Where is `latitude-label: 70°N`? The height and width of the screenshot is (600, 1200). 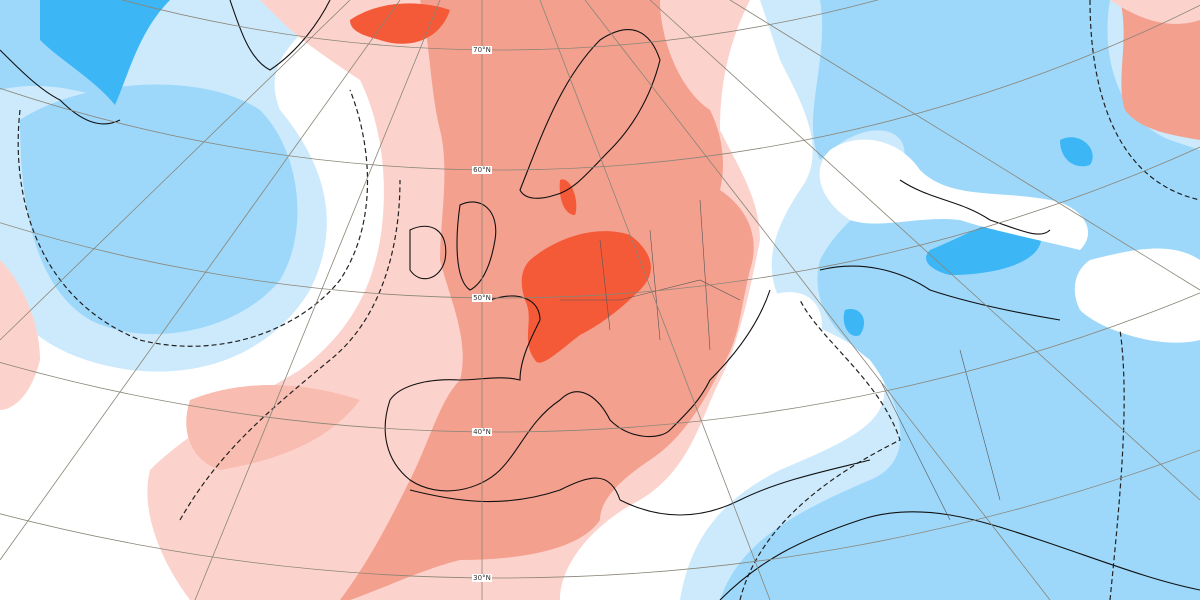
latitude-label: 70°N is located at coordinates (482, 50).